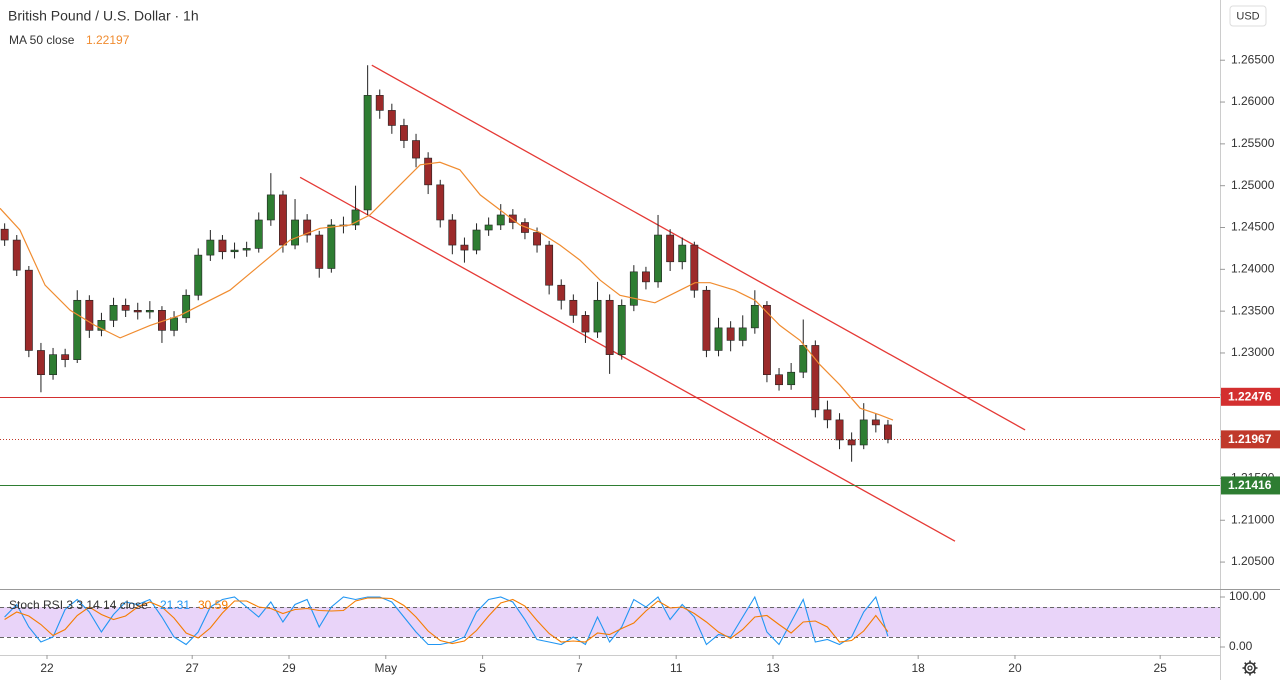 The width and height of the screenshot is (1280, 685). Describe the element at coordinates (1160, 668) in the screenshot. I see `x-tick-label: 25` at that location.